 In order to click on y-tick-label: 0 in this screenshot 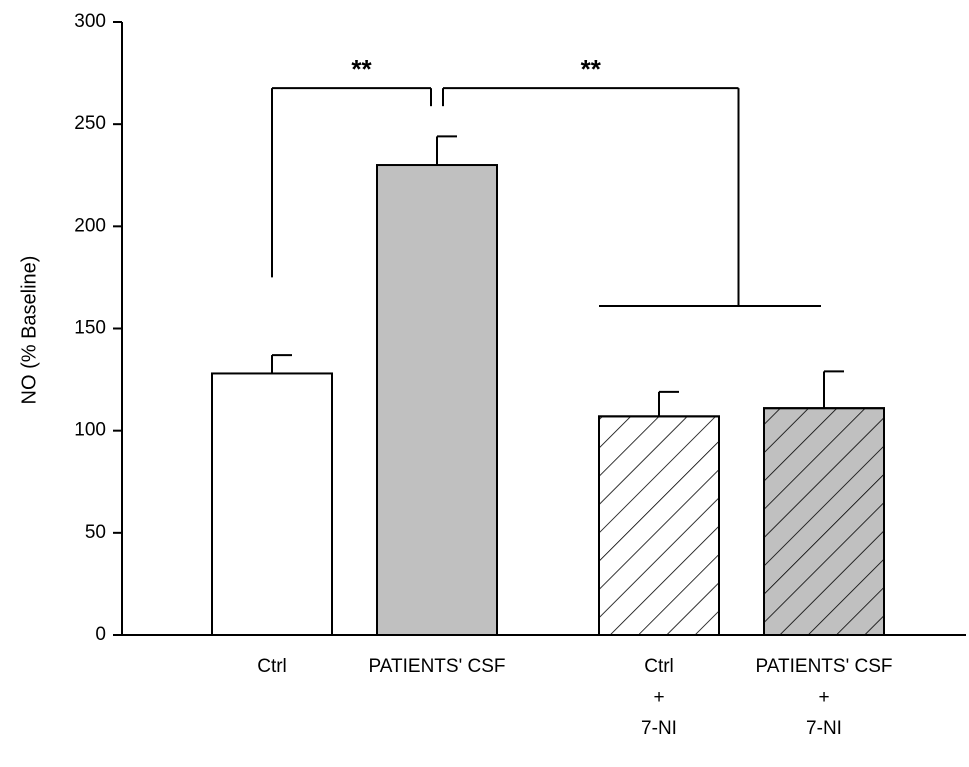, I will do `click(100, 634)`.